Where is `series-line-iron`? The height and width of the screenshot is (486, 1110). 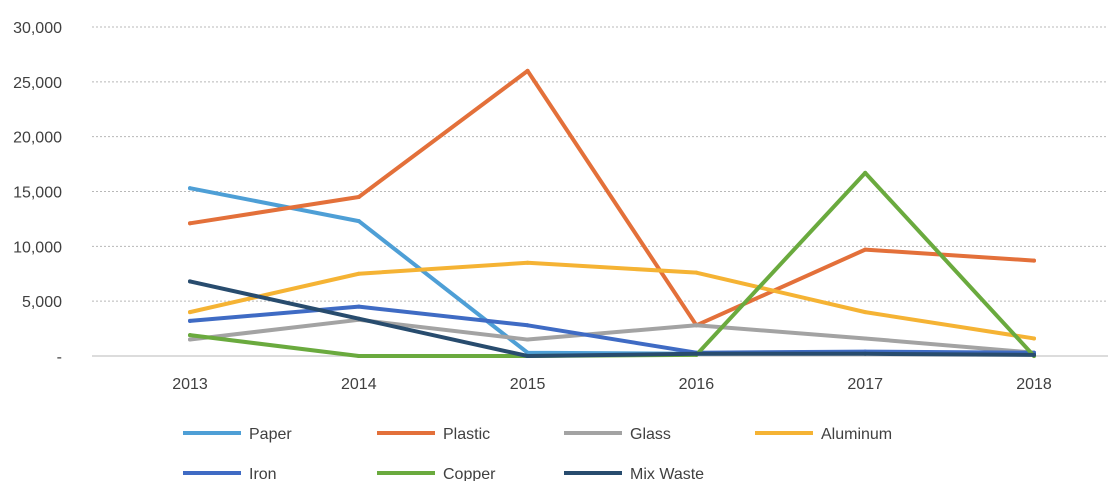
series-line-iron is located at coordinates (612, 329).